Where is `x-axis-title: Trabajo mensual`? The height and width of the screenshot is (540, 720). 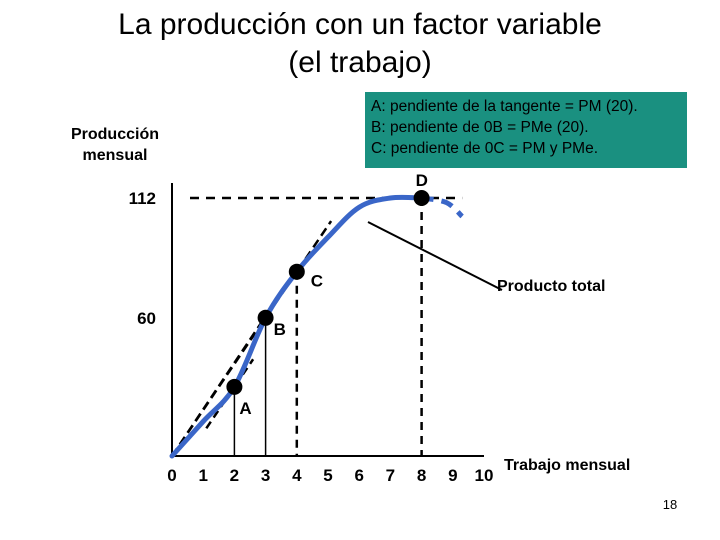
x-axis-title: Trabajo mensual is located at coordinates (567, 465).